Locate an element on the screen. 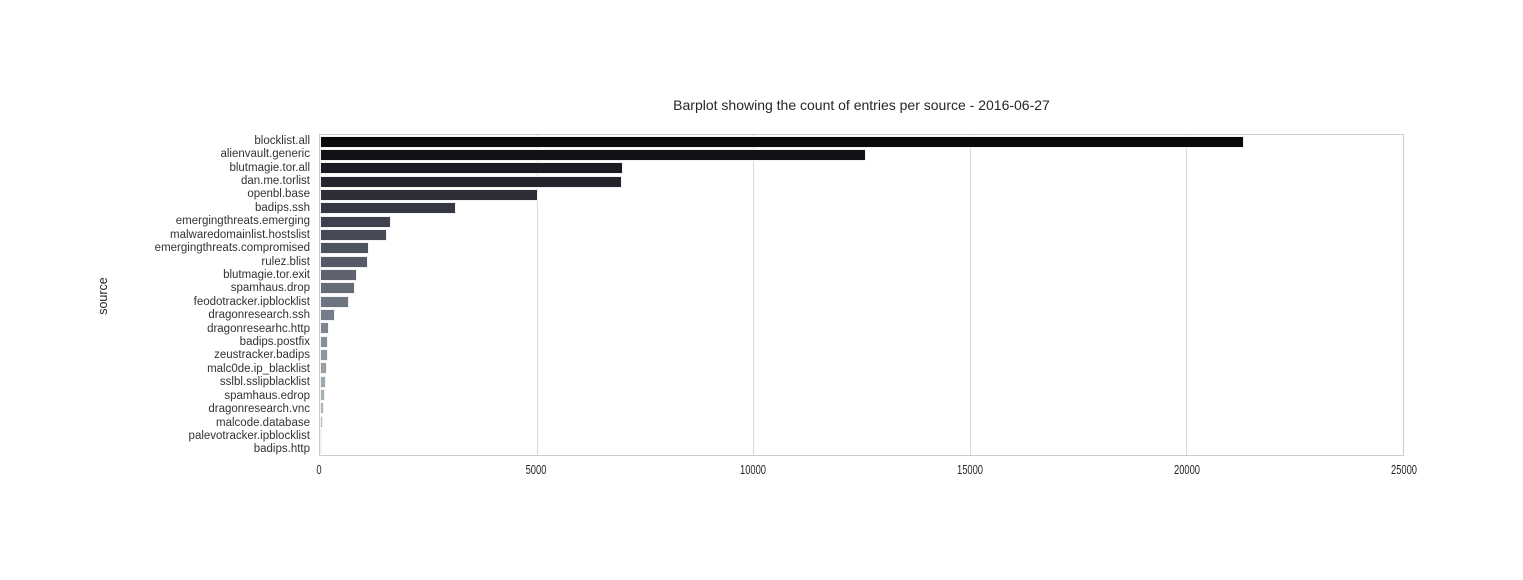  bar-emergingthreats.emerging is located at coordinates (356, 221).